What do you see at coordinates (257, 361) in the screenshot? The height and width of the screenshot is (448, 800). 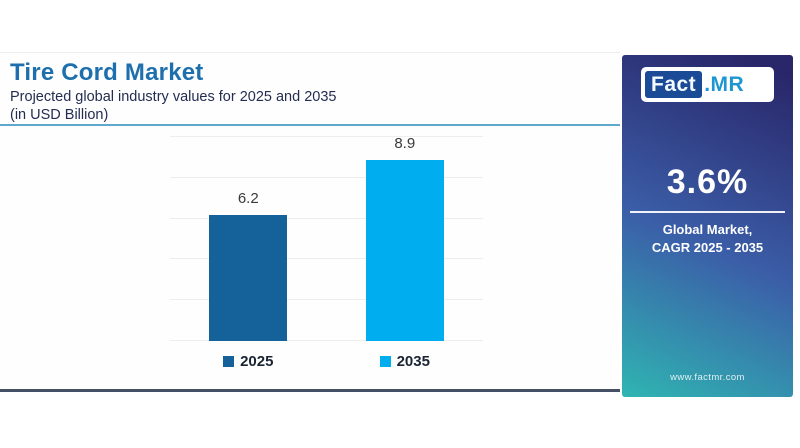 I see `legend-label: 2025` at bounding box center [257, 361].